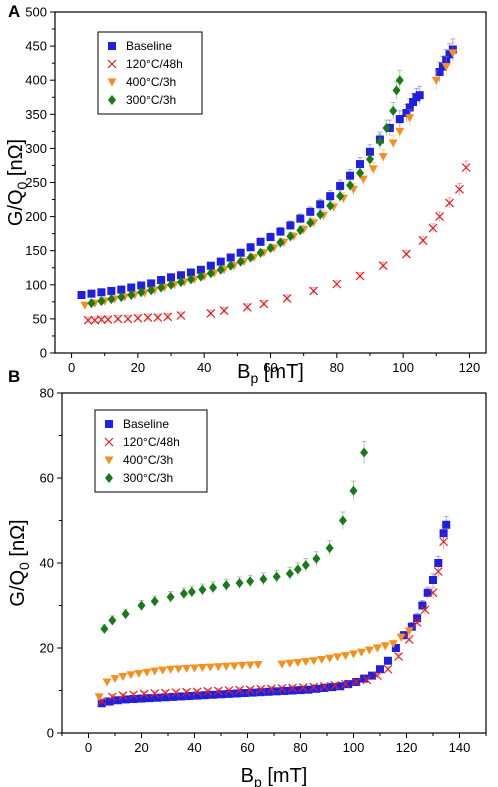  What do you see at coordinates (88, 747) in the screenshot?
I see `x-tick-label: 0` at bounding box center [88, 747].